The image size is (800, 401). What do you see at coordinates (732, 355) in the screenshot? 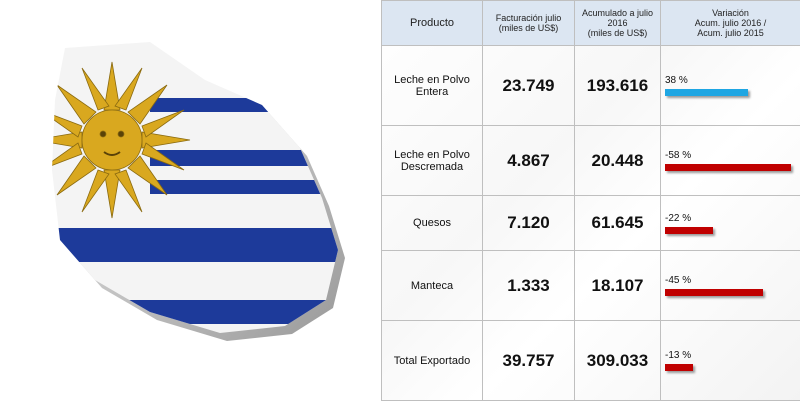
I see `variation-label: -13 %` at bounding box center [732, 355].